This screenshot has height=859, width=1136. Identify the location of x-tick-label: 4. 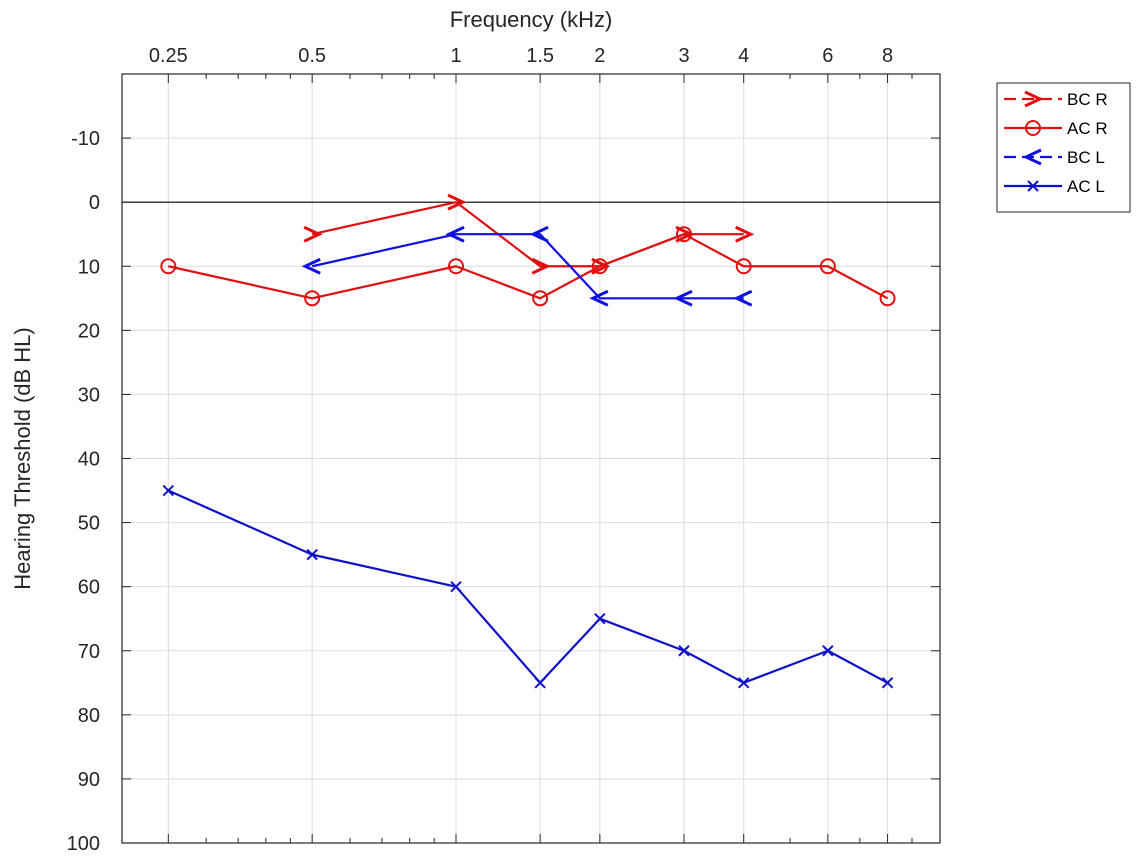
(743, 56).